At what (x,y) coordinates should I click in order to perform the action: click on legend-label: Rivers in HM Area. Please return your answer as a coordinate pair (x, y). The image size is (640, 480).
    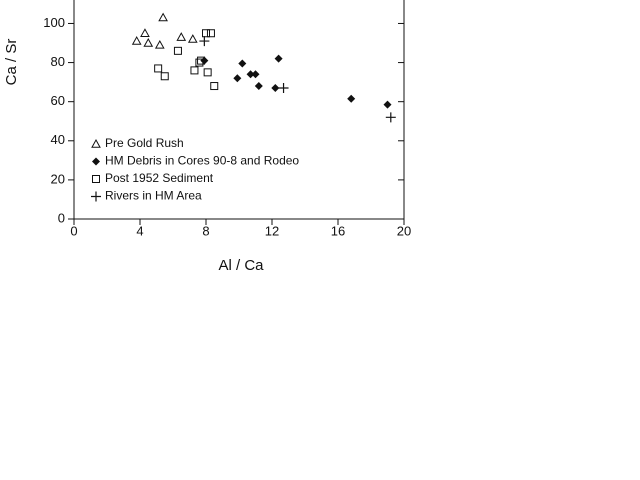
    Looking at the image, I should click on (153, 196).